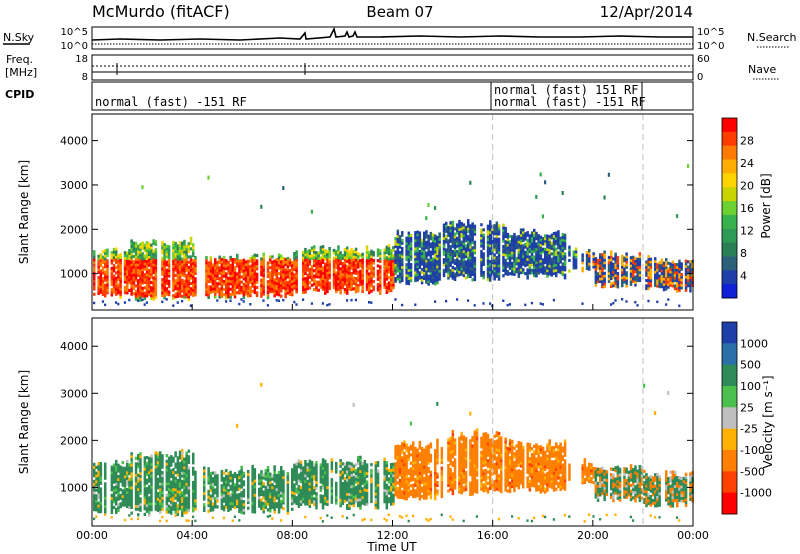  I want to click on colorbar-tick-label: 8, so click(743, 253).